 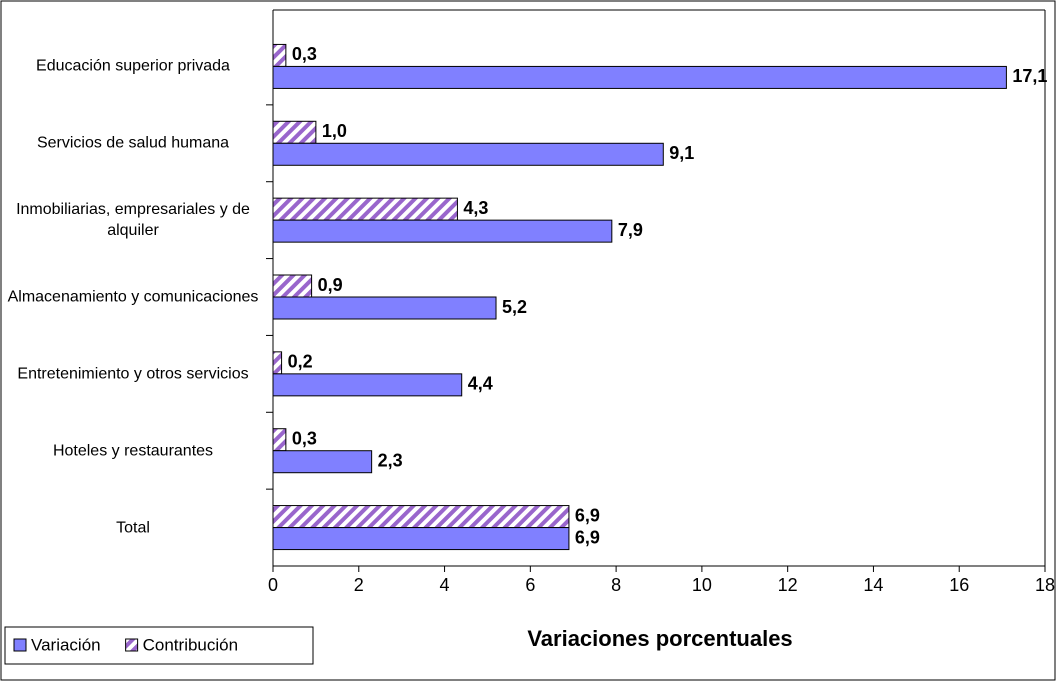 I want to click on x-tick-label: 16, so click(x=959, y=585).